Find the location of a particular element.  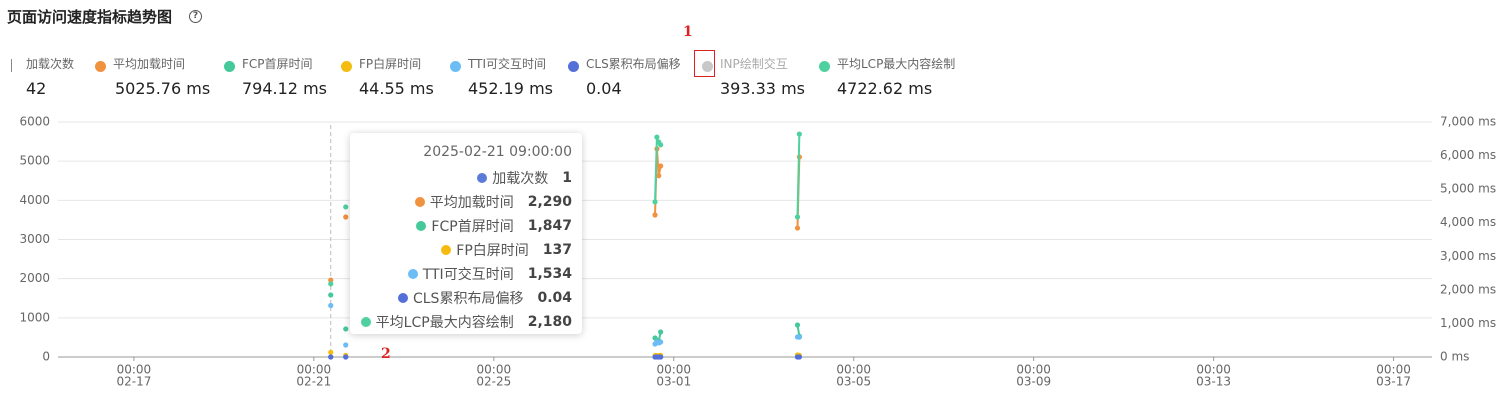

y-tick-label: 5000 is located at coordinates (34, 161).